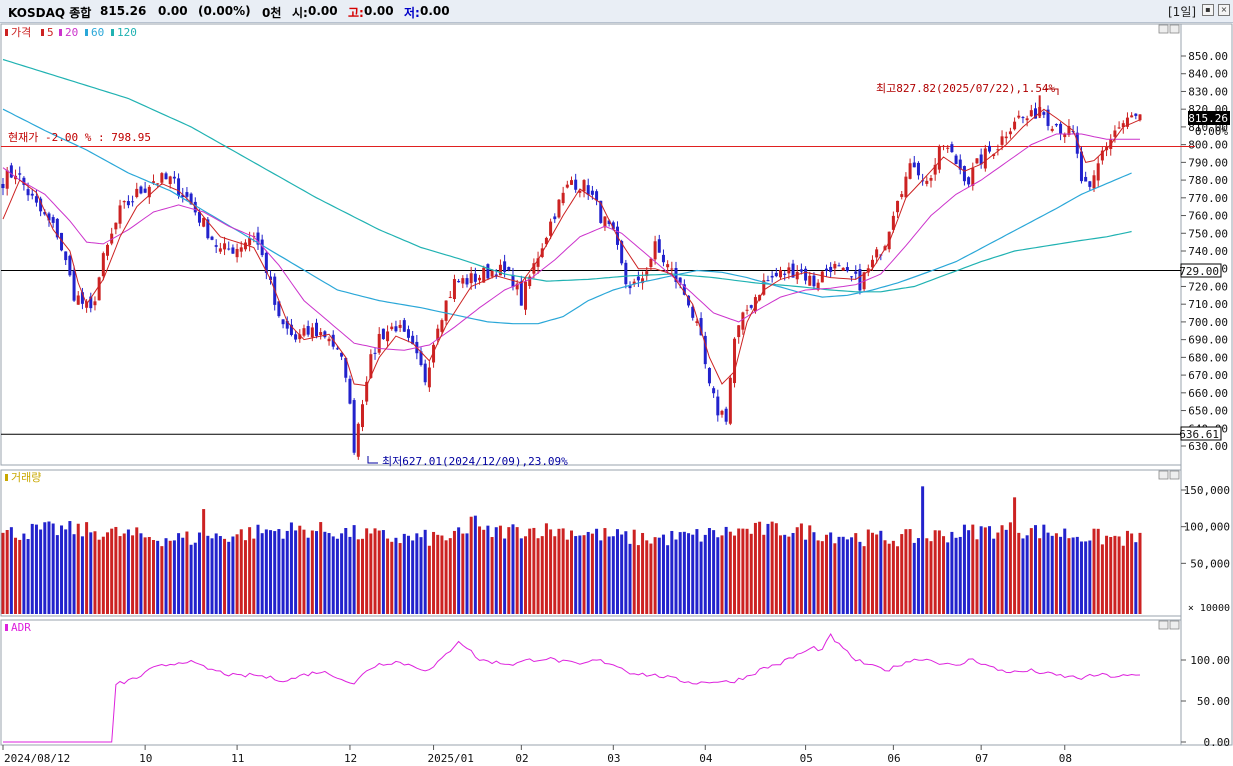 The width and height of the screenshot is (1233, 766). I want to click on price-tick-label: 720.00, so click(1208, 286).